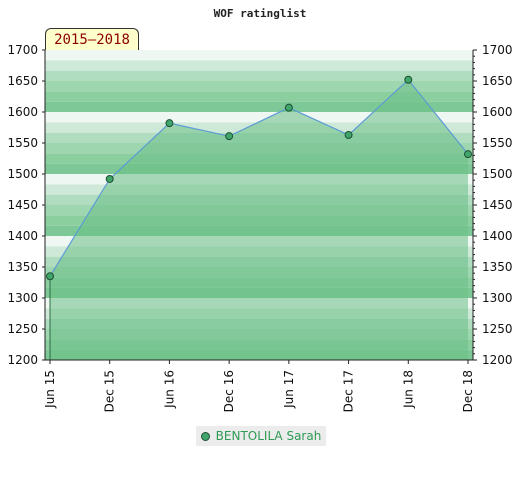 The height and width of the screenshot is (480, 520). I want to click on y-tick-label-left: 1600, so click(22, 112).